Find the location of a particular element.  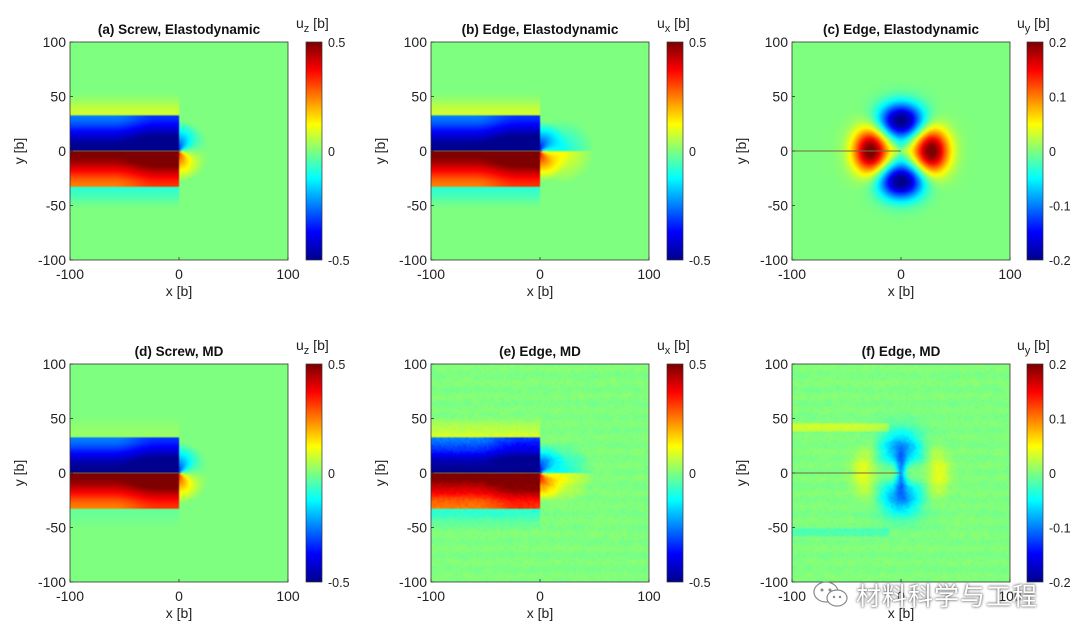

wechat-icon is located at coordinates (831, 595).